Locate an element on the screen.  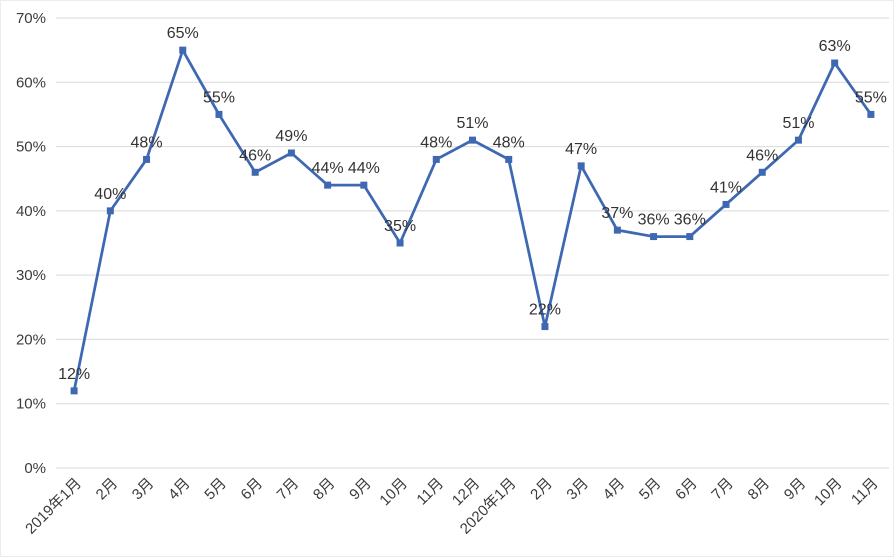
y-axis-tick-label: 40% is located at coordinates (31, 211).